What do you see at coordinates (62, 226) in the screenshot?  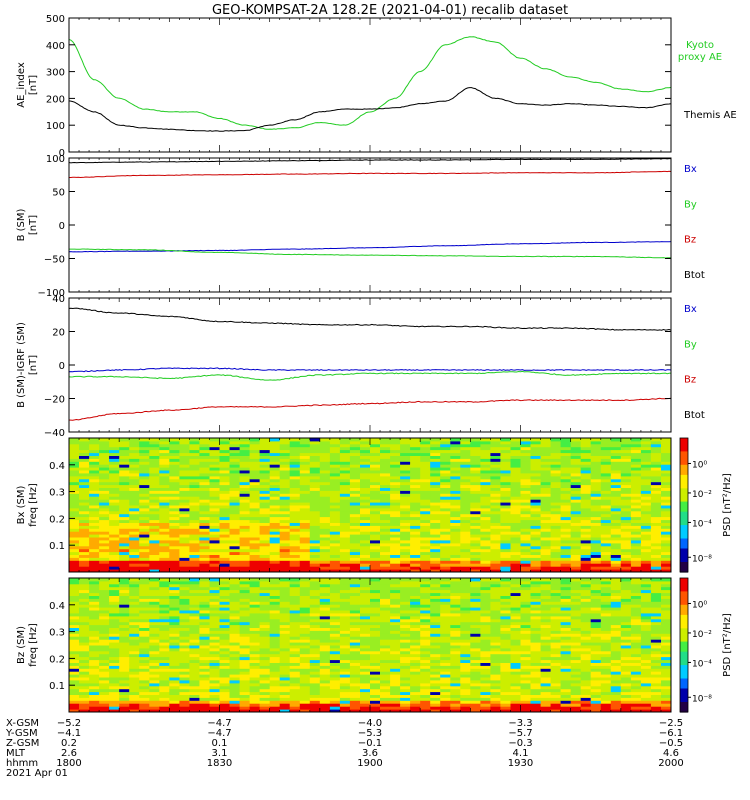 I see `y-tick-label: 0` at bounding box center [62, 226].